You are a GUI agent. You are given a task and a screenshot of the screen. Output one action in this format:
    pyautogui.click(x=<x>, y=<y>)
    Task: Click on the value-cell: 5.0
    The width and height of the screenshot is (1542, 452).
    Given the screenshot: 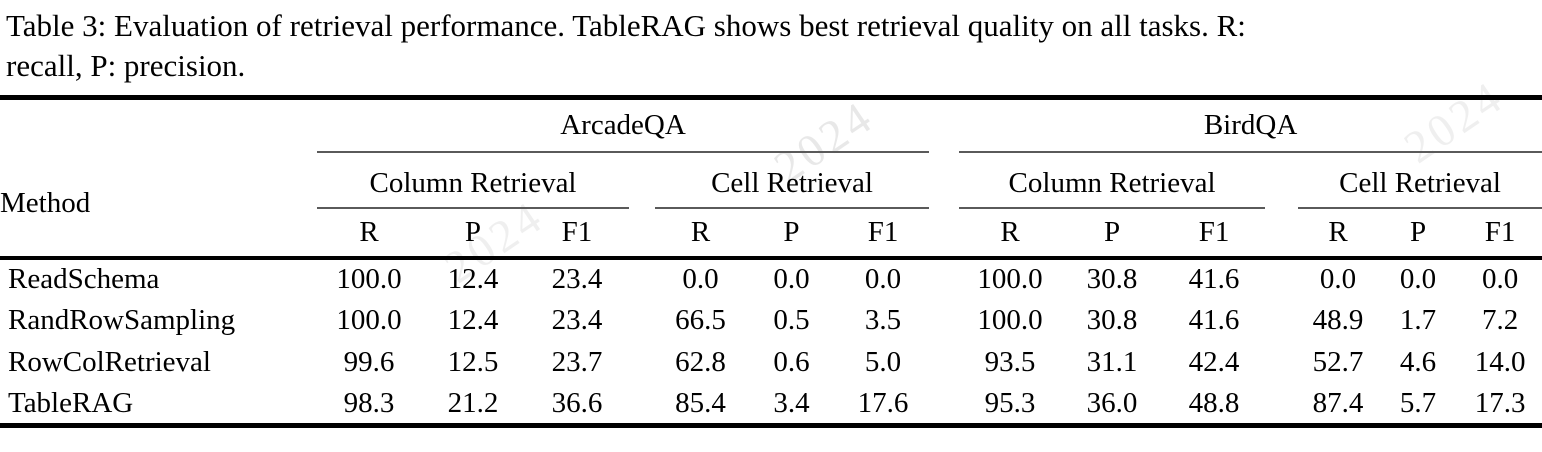 What is the action you would take?
    pyautogui.click(x=883, y=362)
    